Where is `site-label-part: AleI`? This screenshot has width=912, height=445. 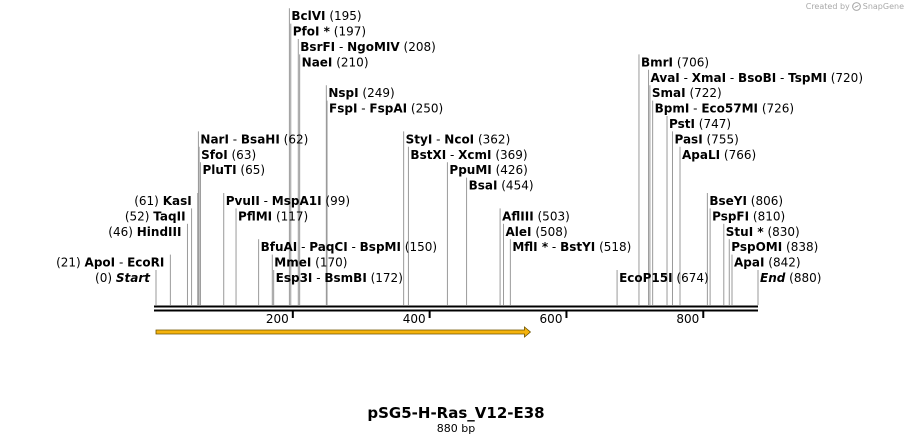 site-label-part: AleI is located at coordinates (519, 232).